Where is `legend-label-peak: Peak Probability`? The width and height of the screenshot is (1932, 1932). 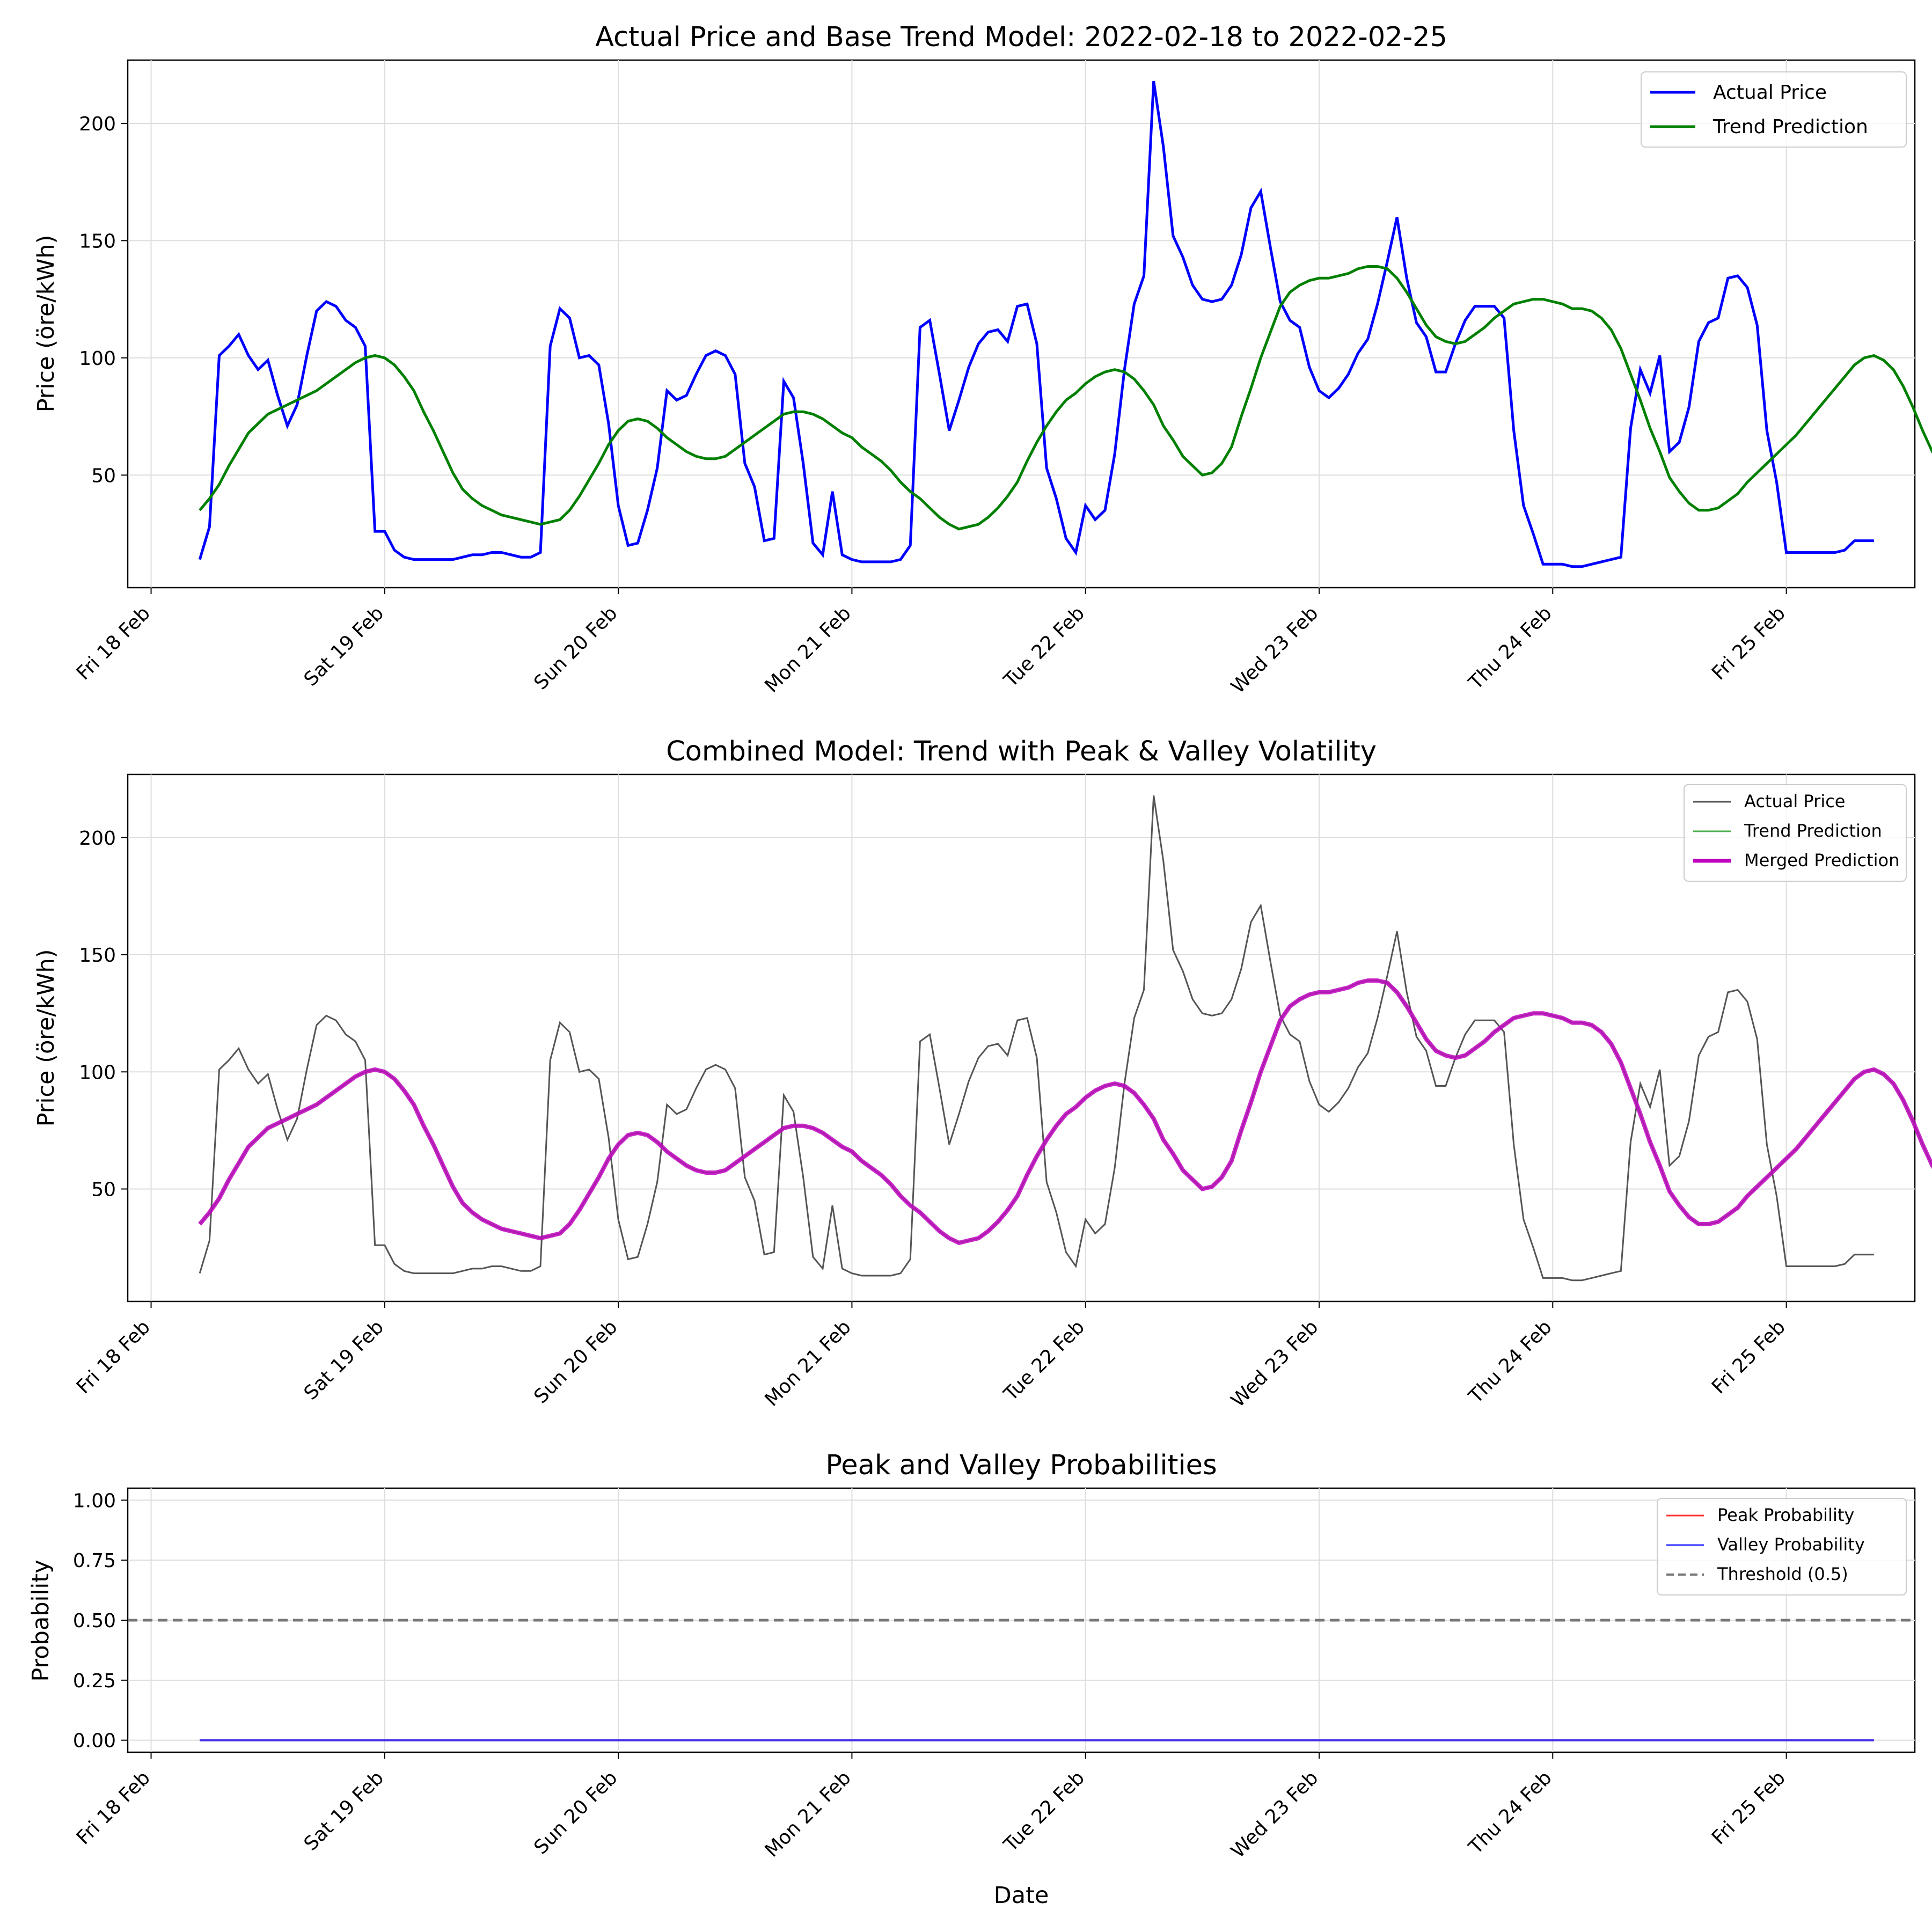
legend-label-peak: Peak Probability is located at coordinates (1785, 1515).